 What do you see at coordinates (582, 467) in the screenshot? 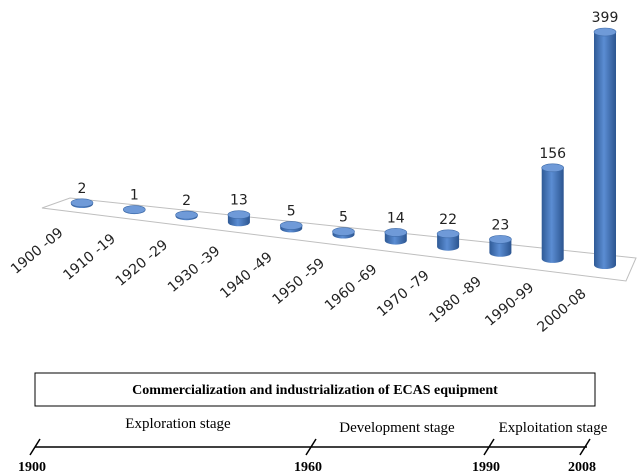
I see `year-label: 2008` at bounding box center [582, 467].